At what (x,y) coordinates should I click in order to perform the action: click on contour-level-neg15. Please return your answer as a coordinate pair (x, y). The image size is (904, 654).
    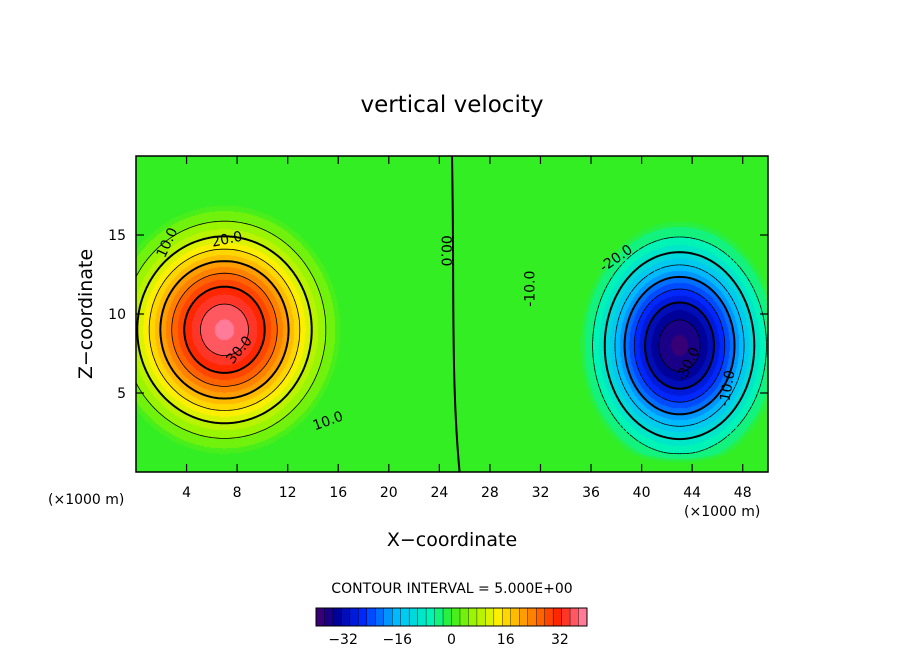
    Looking at the image, I should click on (679, 345).